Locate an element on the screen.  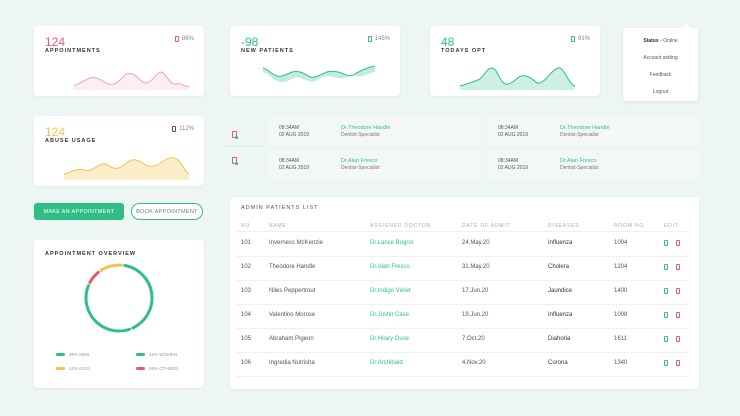
stat-percent-value: 91% is located at coordinates (583, 39).